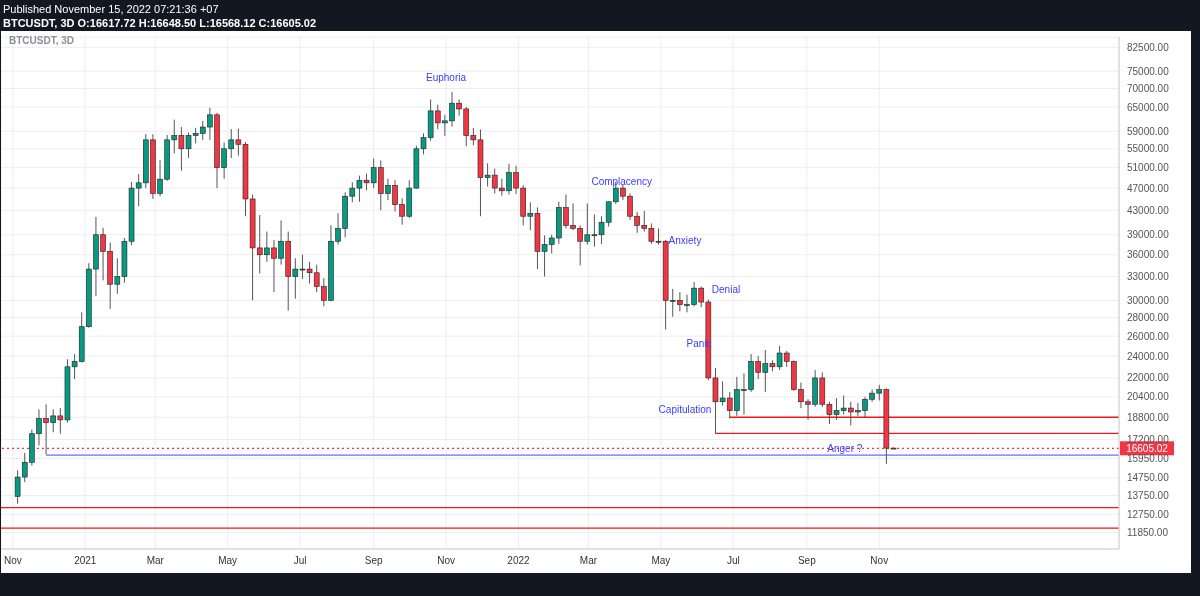 This screenshot has height=596, width=1200. What do you see at coordinates (1148, 210) in the screenshot?
I see `y-tick-label: 43000.00` at bounding box center [1148, 210].